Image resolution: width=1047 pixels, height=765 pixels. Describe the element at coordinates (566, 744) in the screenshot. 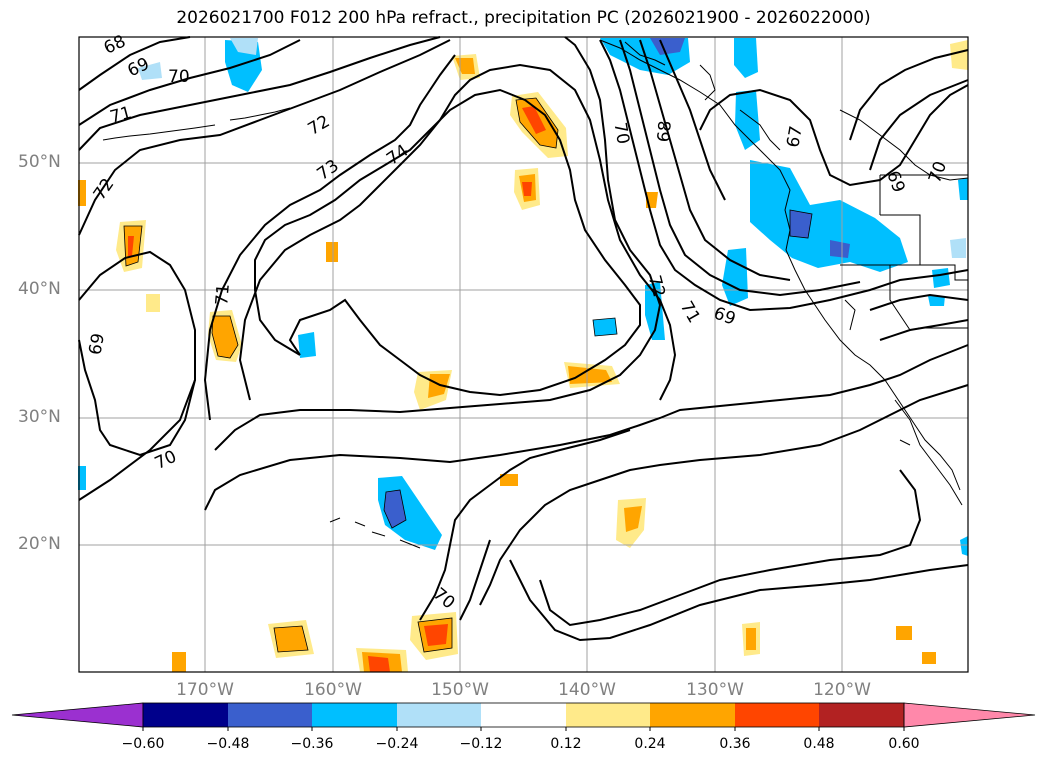

I see `colorbar-tick-label: 0.12` at that location.